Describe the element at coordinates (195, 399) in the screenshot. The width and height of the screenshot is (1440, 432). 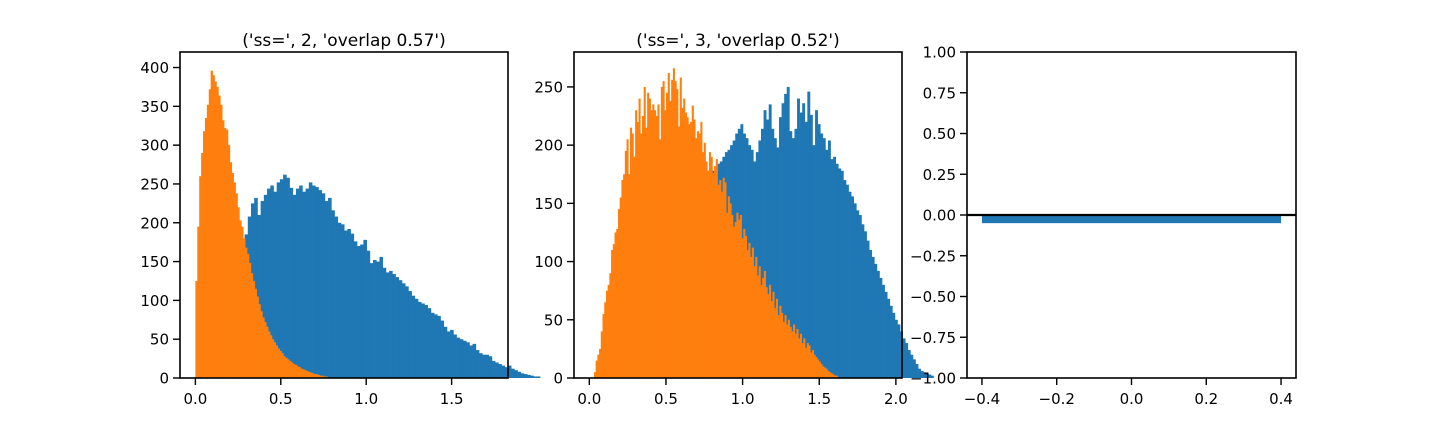
I see `x-tick-label: 0.0` at that location.